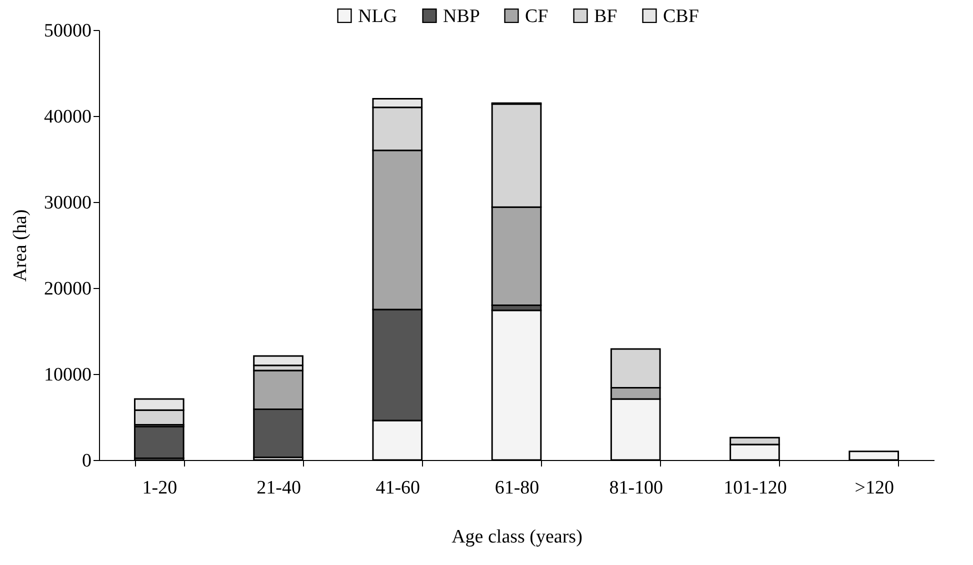 The width and height of the screenshot is (973, 565). I want to click on y-tick-label: 50000, so click(68, 31).